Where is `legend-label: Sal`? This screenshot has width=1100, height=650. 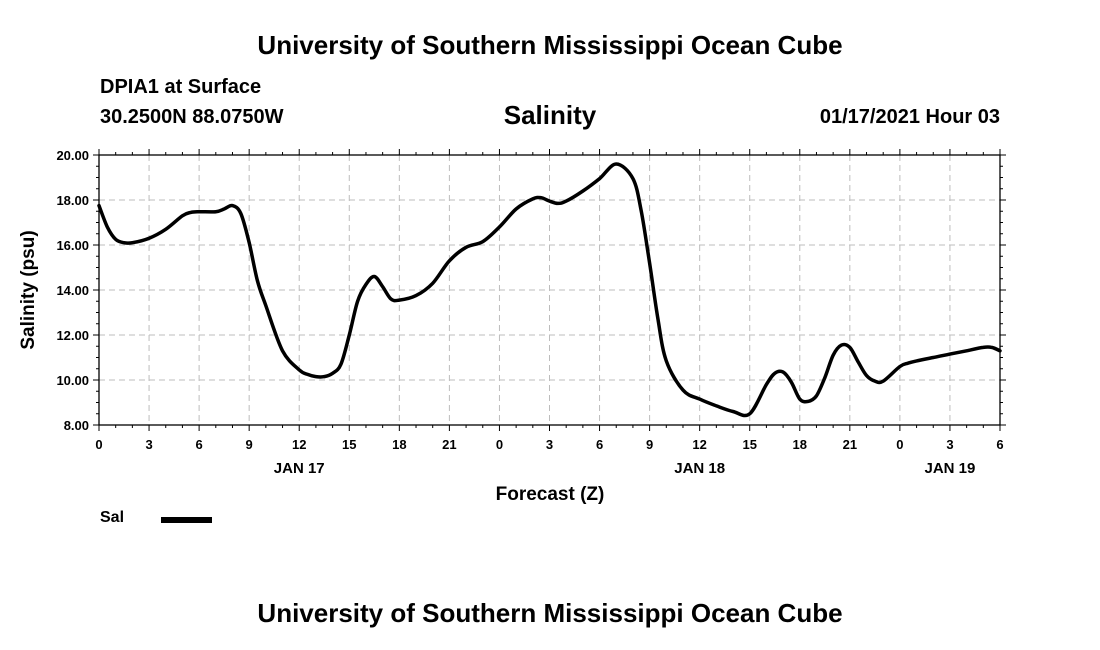
legend-label: Sal is located at coordinates (112, 517).